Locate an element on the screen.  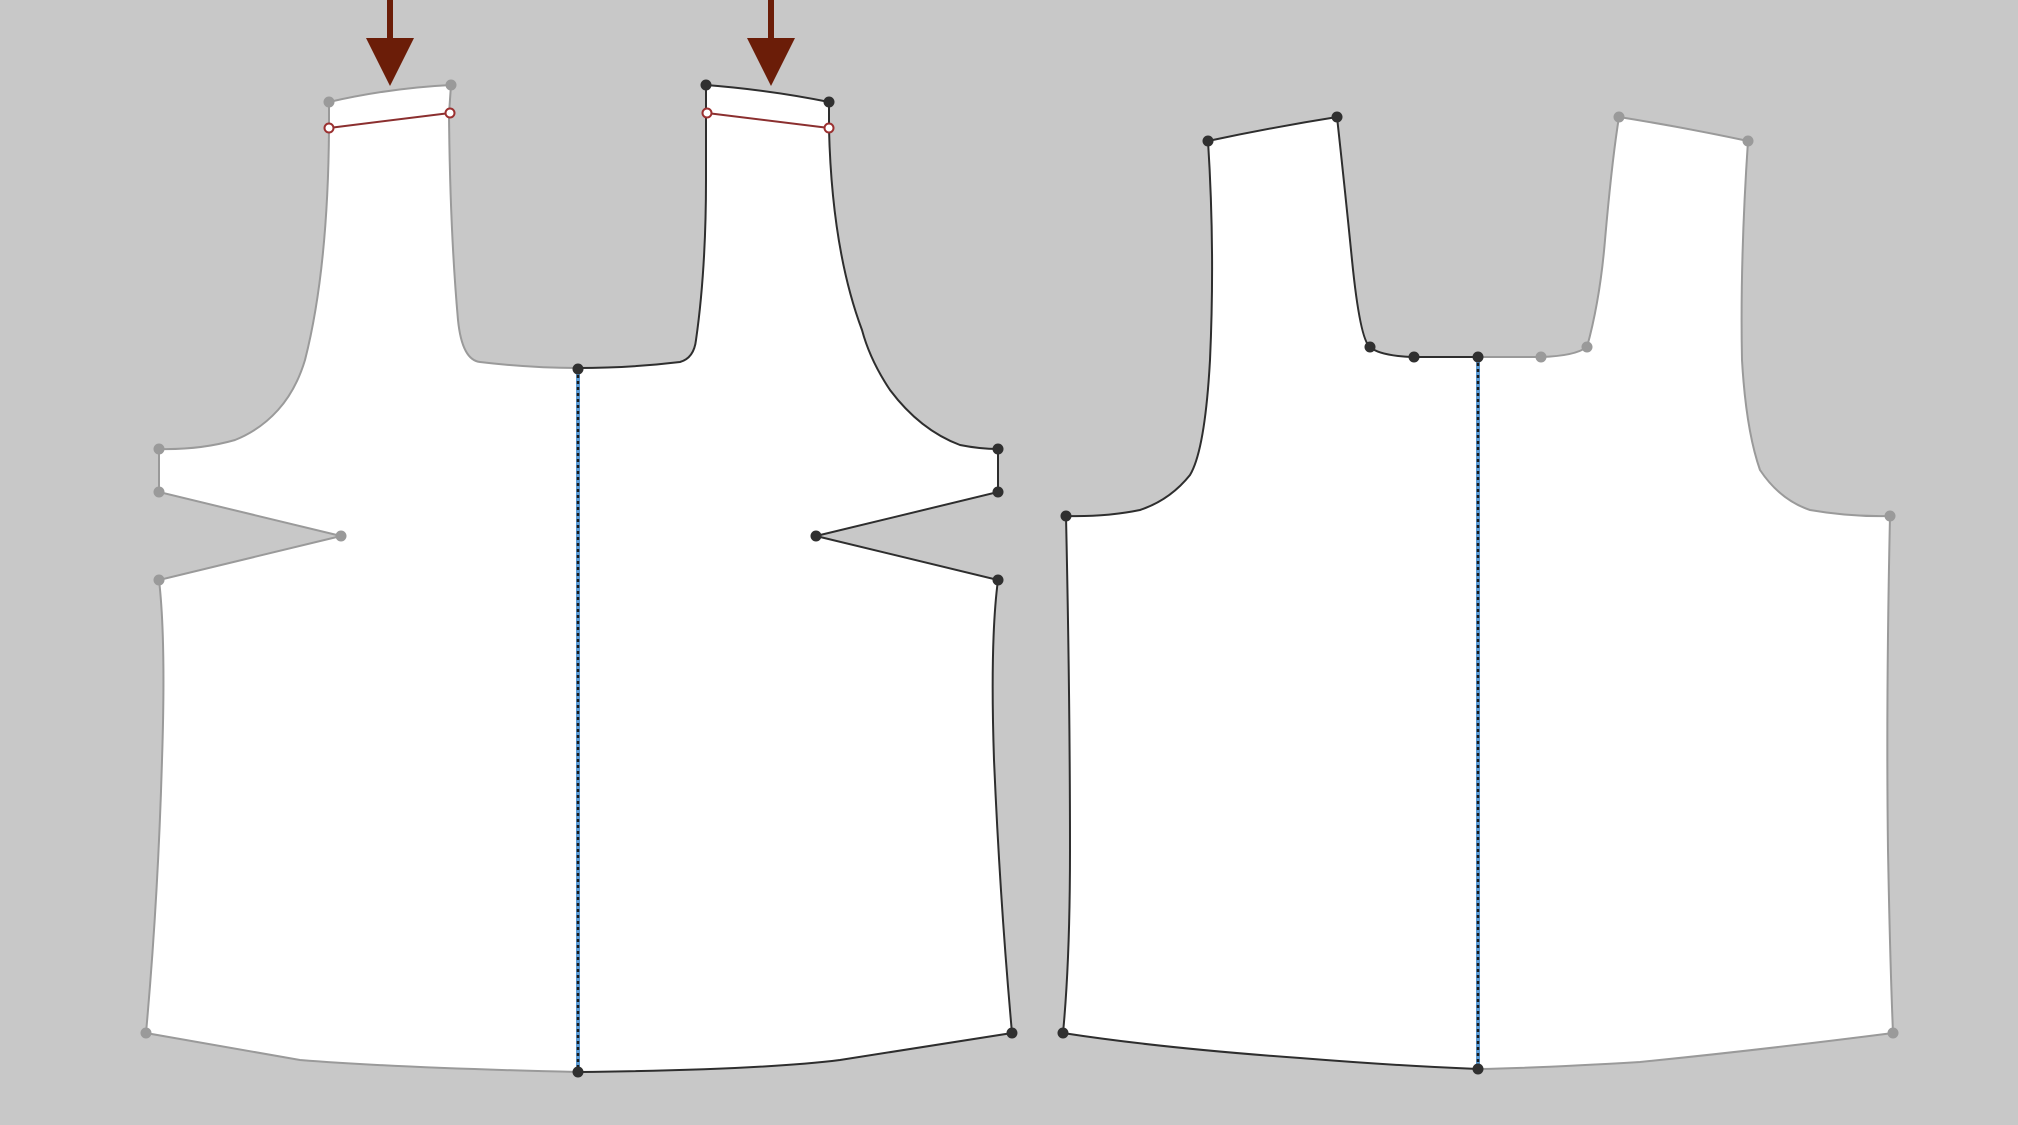
front-point-right-neck-top is located at coordinates (706, 85).